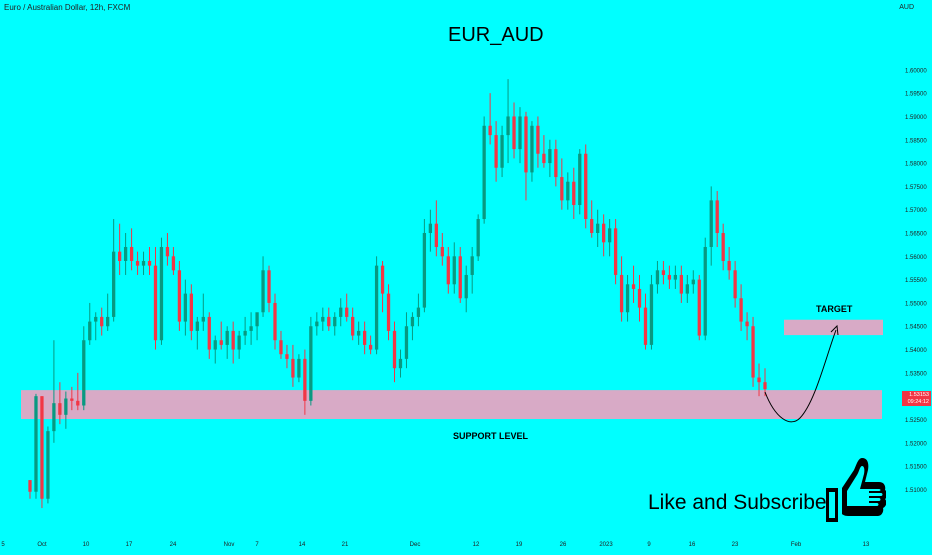 This screenshot has height=555, width=932. I want to click on x-tick-label: 21, so click(345, 545).